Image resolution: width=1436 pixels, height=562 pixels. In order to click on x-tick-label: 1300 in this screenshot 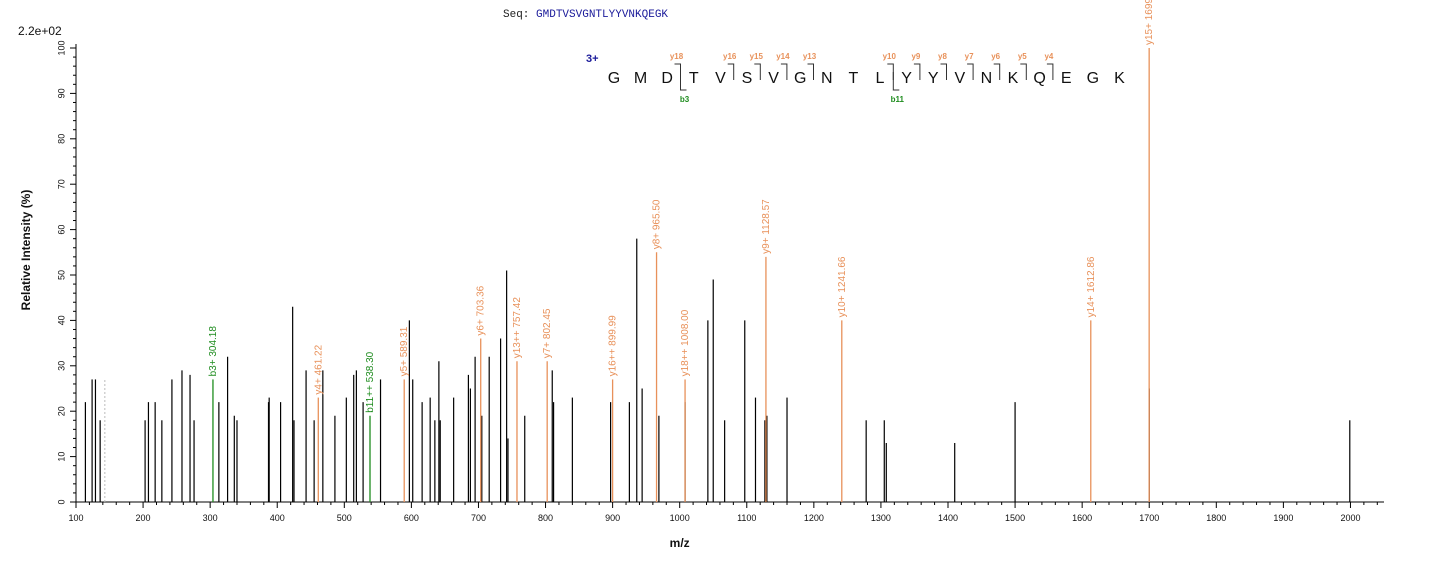, I will do `click(881, 518)`.